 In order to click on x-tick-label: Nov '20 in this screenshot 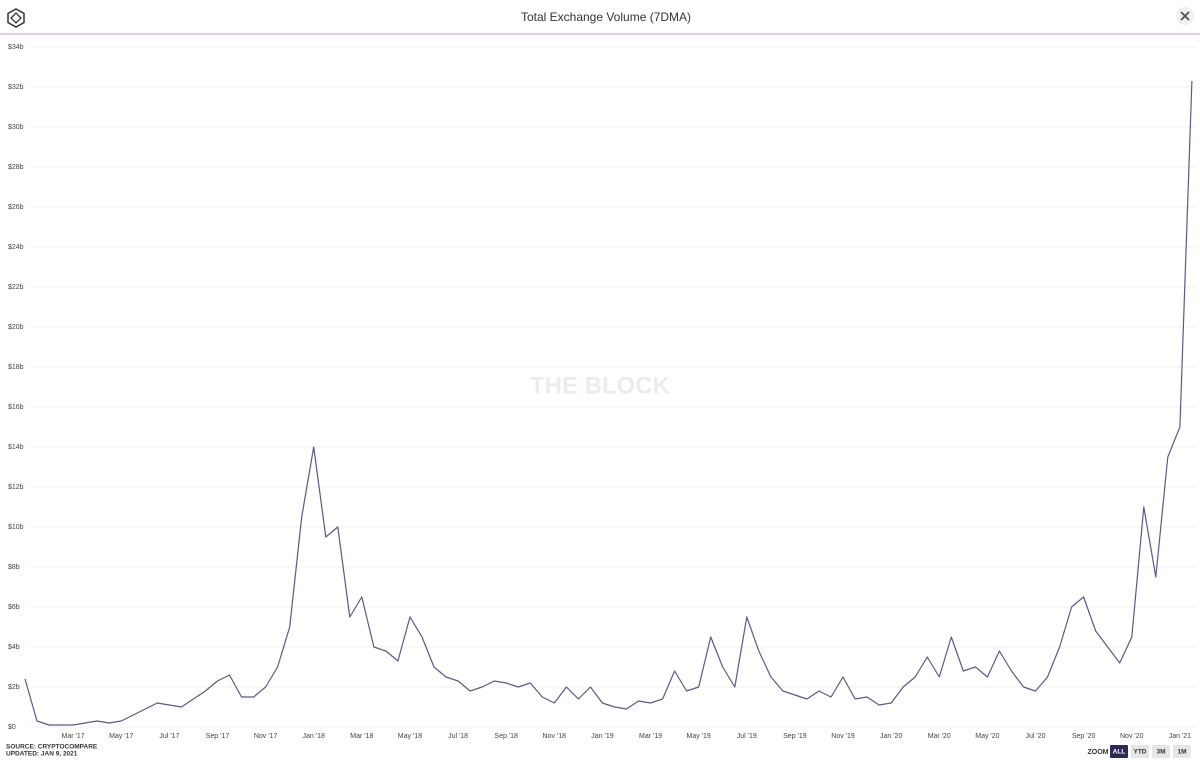, I will do `click(1132, 736)`.